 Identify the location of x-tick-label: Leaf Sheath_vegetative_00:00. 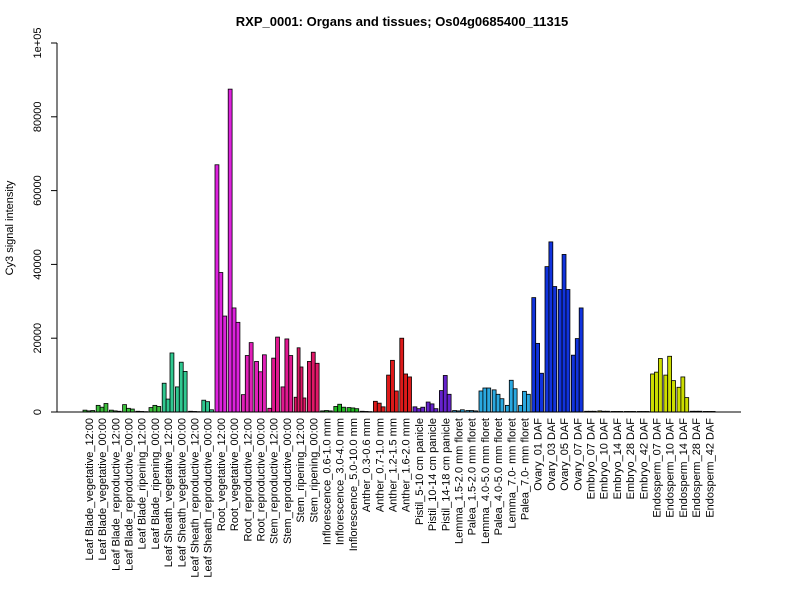
(182, 492).